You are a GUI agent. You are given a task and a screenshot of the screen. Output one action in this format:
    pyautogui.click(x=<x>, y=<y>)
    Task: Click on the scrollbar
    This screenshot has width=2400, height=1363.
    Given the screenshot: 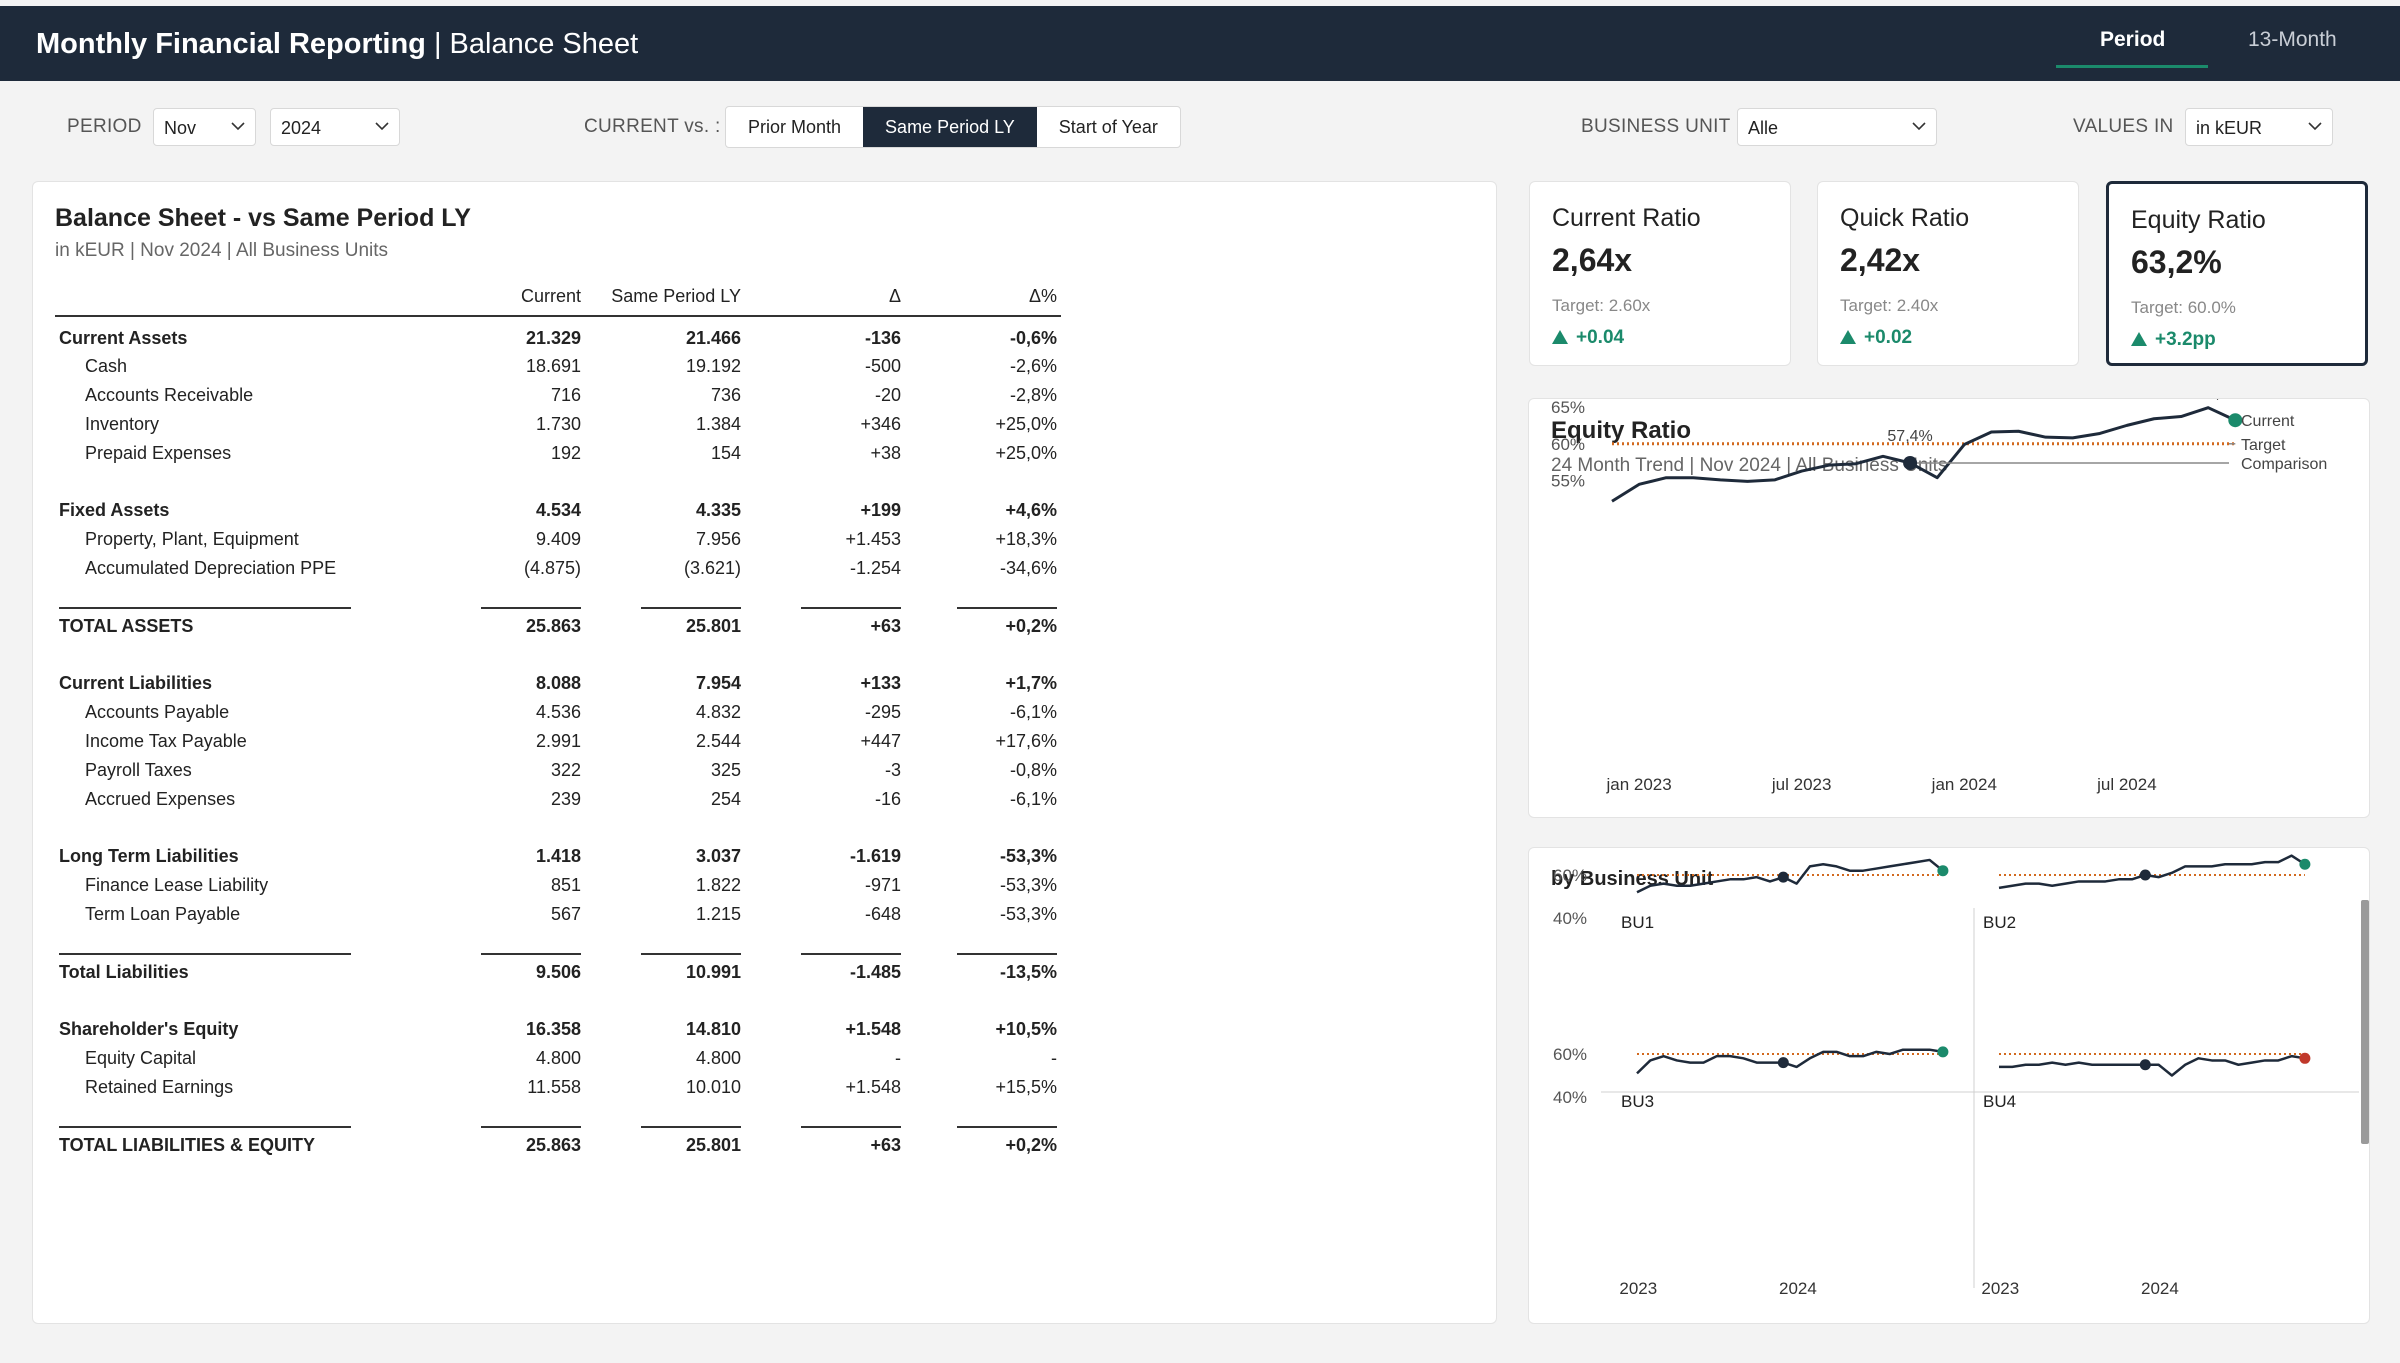 What is the action you would take?
    pyautogui.click(x=2365, y=1022)
    